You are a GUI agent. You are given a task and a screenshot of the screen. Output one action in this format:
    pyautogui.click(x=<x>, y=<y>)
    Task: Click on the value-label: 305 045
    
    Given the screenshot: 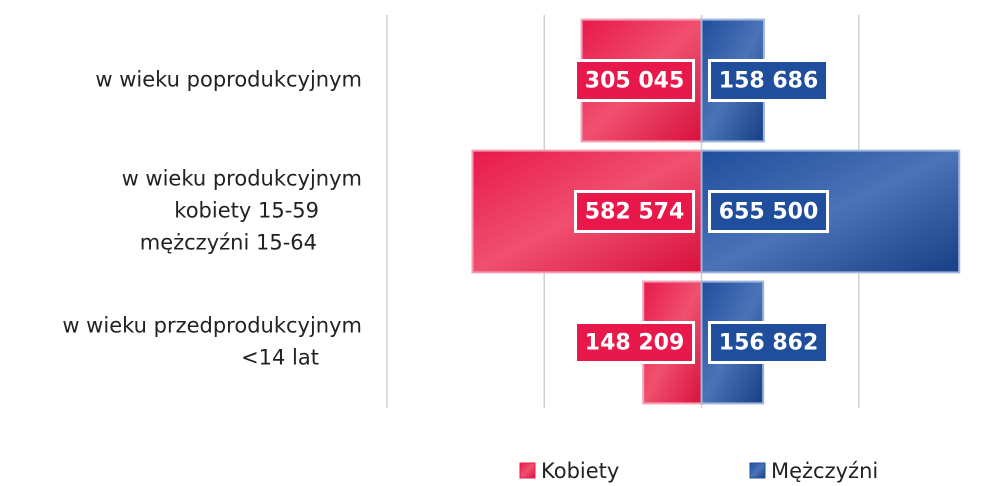 What is the action you would take?
    pyautogui.click(x=635, y=81)
    